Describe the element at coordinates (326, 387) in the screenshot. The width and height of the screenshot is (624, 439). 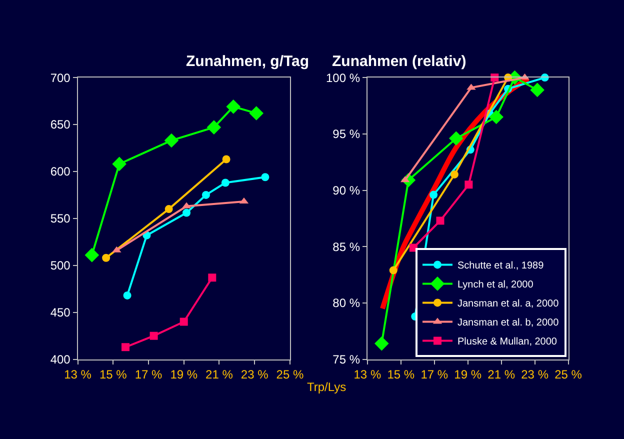
I see `x-axis-title: Trp/Lys` at that location.